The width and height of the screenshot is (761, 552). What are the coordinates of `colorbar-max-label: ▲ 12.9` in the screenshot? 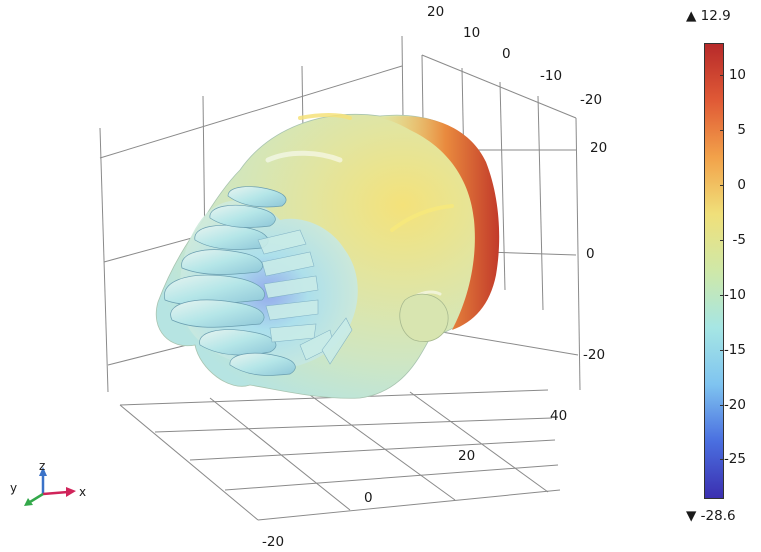 It's located at (708, 16).